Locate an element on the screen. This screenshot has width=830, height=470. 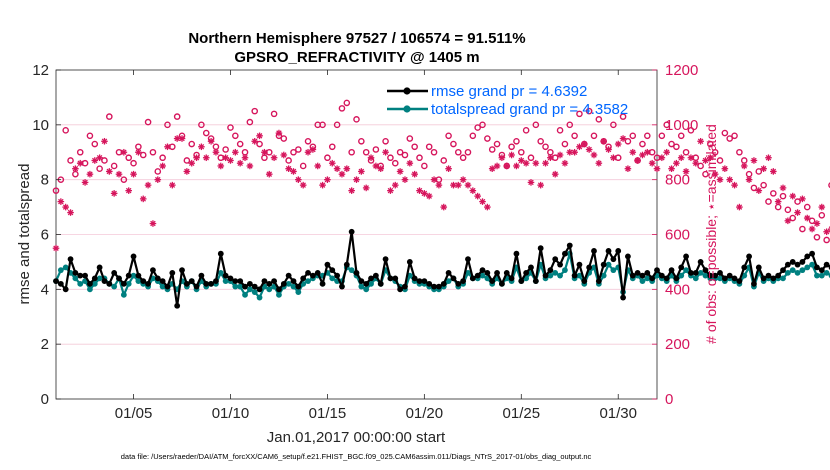
legend-label-totalspread: totalspread grand pr = 4.3582 is located at coordinates (529, 109).